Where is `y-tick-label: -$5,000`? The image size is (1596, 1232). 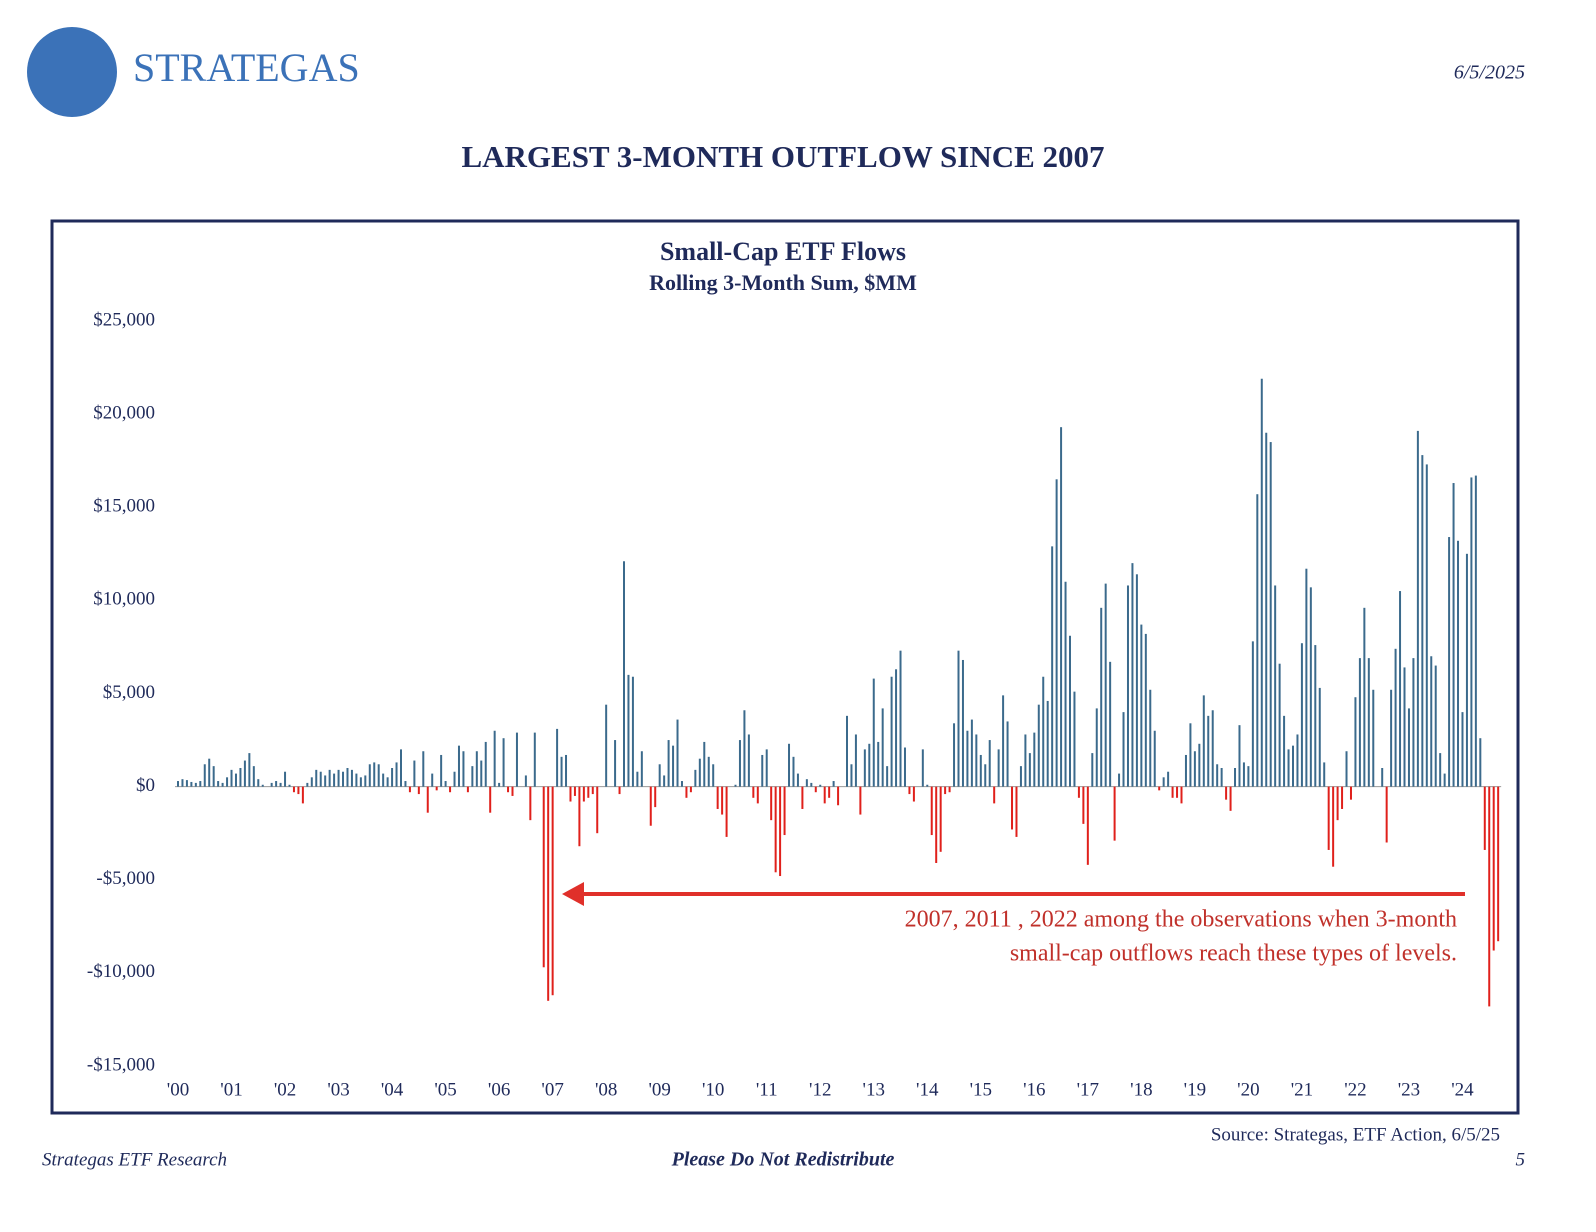
y-tick-label: -$5,000 is located at coordinates (125, 878).